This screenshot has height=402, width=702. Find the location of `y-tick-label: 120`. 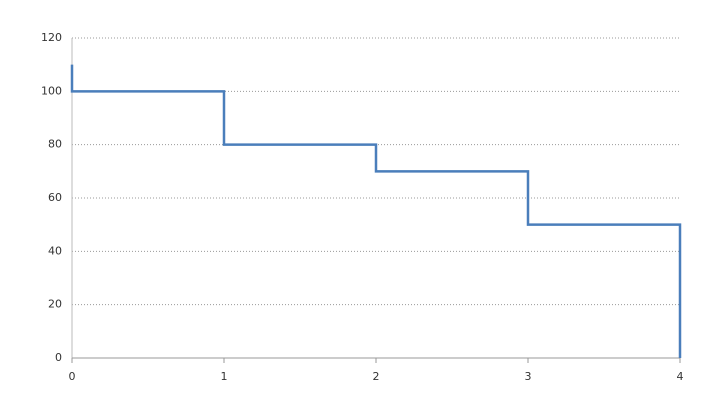

y-tick-label: 120 is located at coordinates (51, 37).